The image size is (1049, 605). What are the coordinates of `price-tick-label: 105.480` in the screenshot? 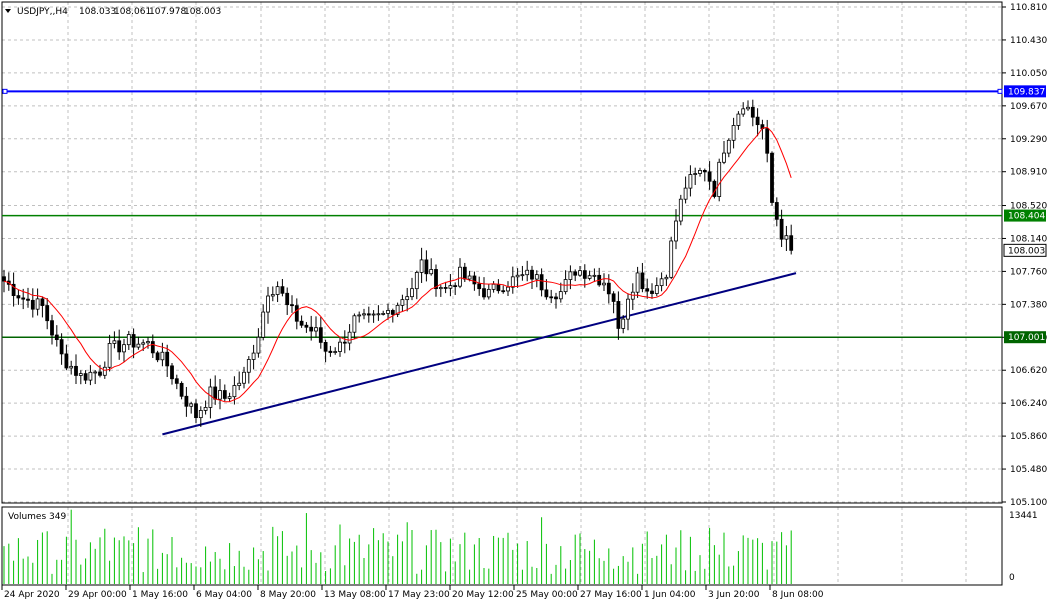 It's located at (1028, 470).